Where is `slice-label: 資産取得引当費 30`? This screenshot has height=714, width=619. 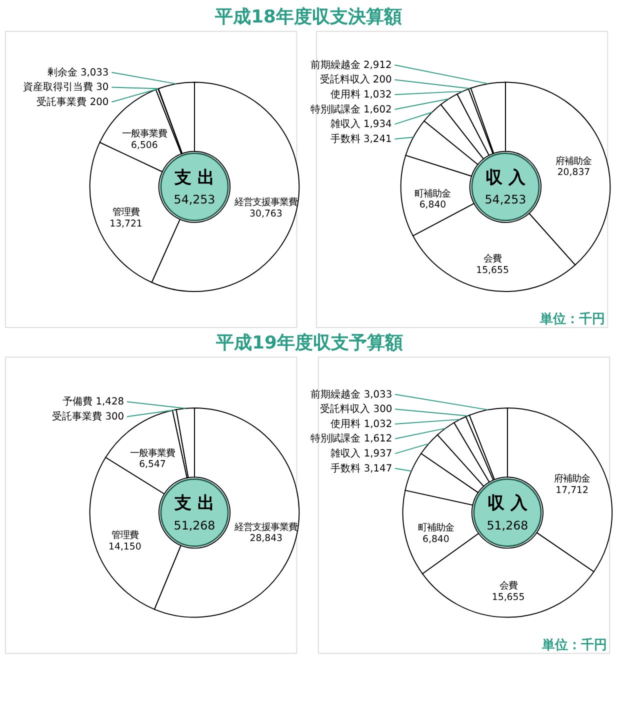 slice-label: 資産取得引当費 30 is located at coordinates (66, 87).